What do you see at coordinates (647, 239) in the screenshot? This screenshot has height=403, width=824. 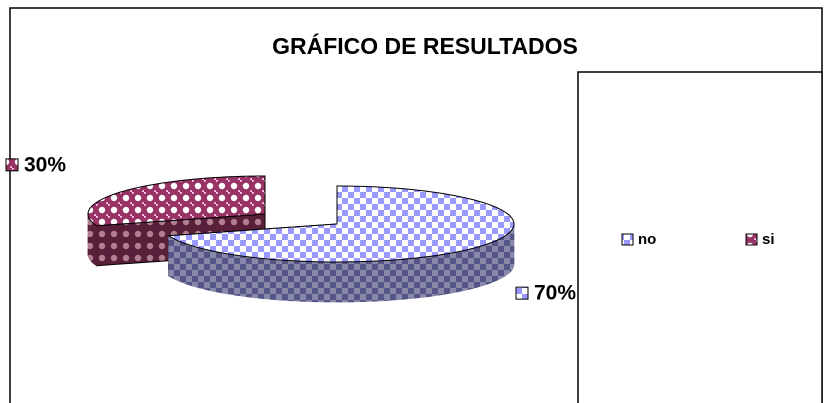 I see `legend-label: no` at bounding box center [647, 239].